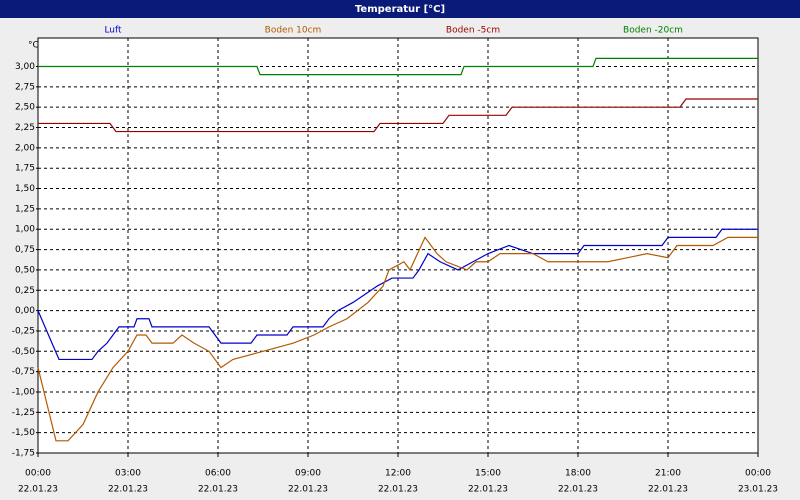 The width and height of the screenshot is (800, 500). Describe the element at coordinates (398, 474) in the screenshot. I see `x-tick-label: 12:00` at that location.